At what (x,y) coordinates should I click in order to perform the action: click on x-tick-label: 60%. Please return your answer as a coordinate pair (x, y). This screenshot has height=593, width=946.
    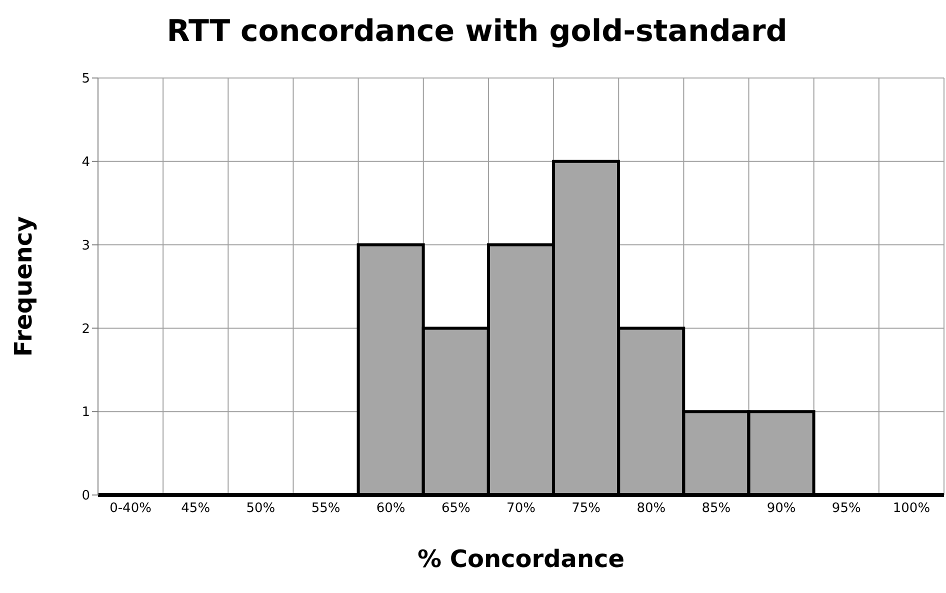
    Looking at the image, I should click on (391, 508).